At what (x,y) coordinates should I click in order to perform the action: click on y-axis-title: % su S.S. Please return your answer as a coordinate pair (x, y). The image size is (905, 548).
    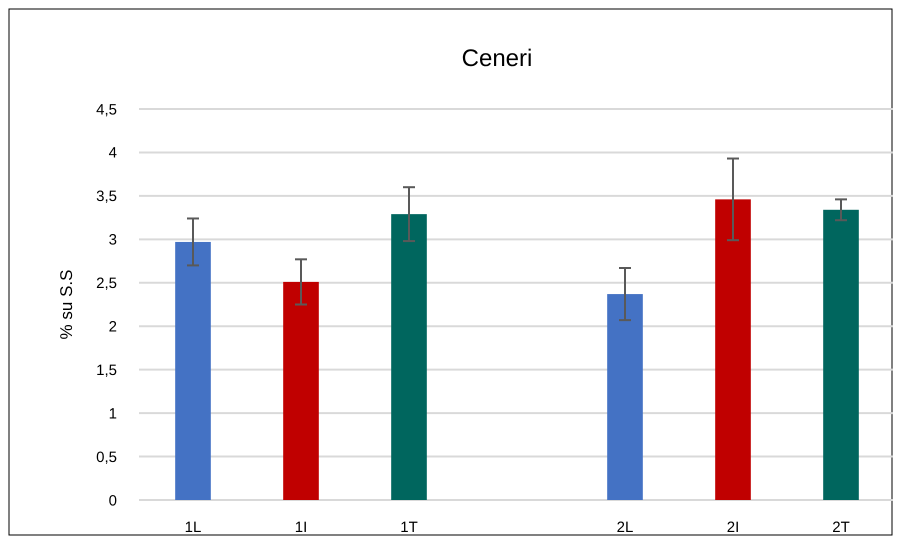
    Looking at the image, I should click on (66, 305).